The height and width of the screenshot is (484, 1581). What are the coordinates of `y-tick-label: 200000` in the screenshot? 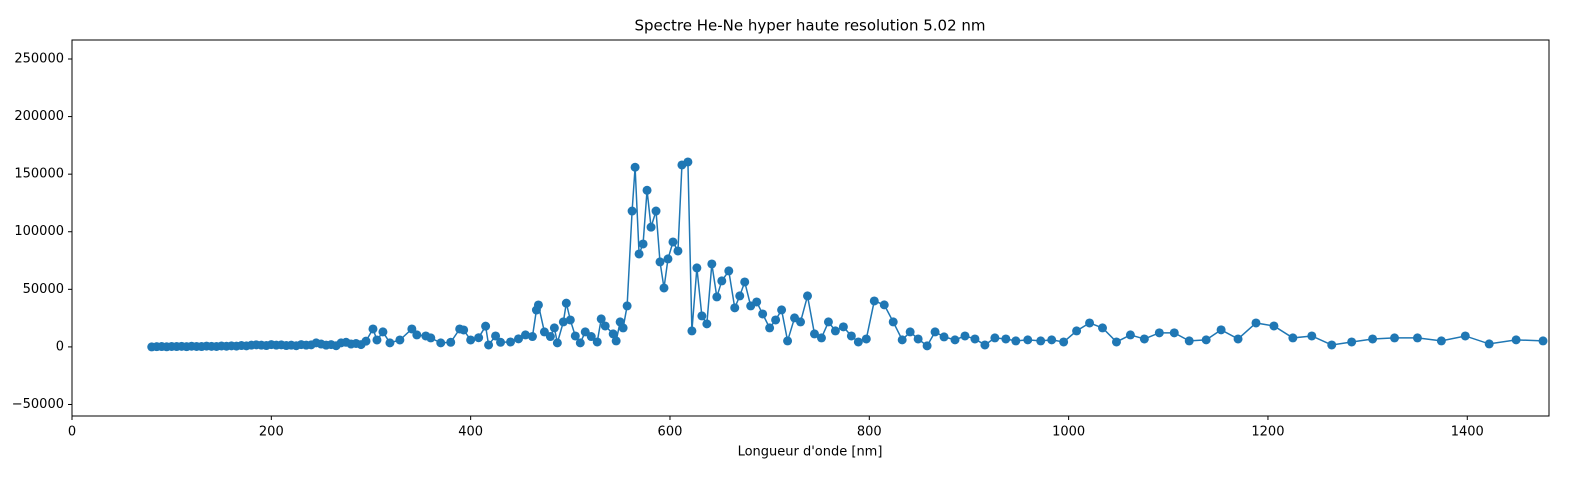 It's located at (39, 116).